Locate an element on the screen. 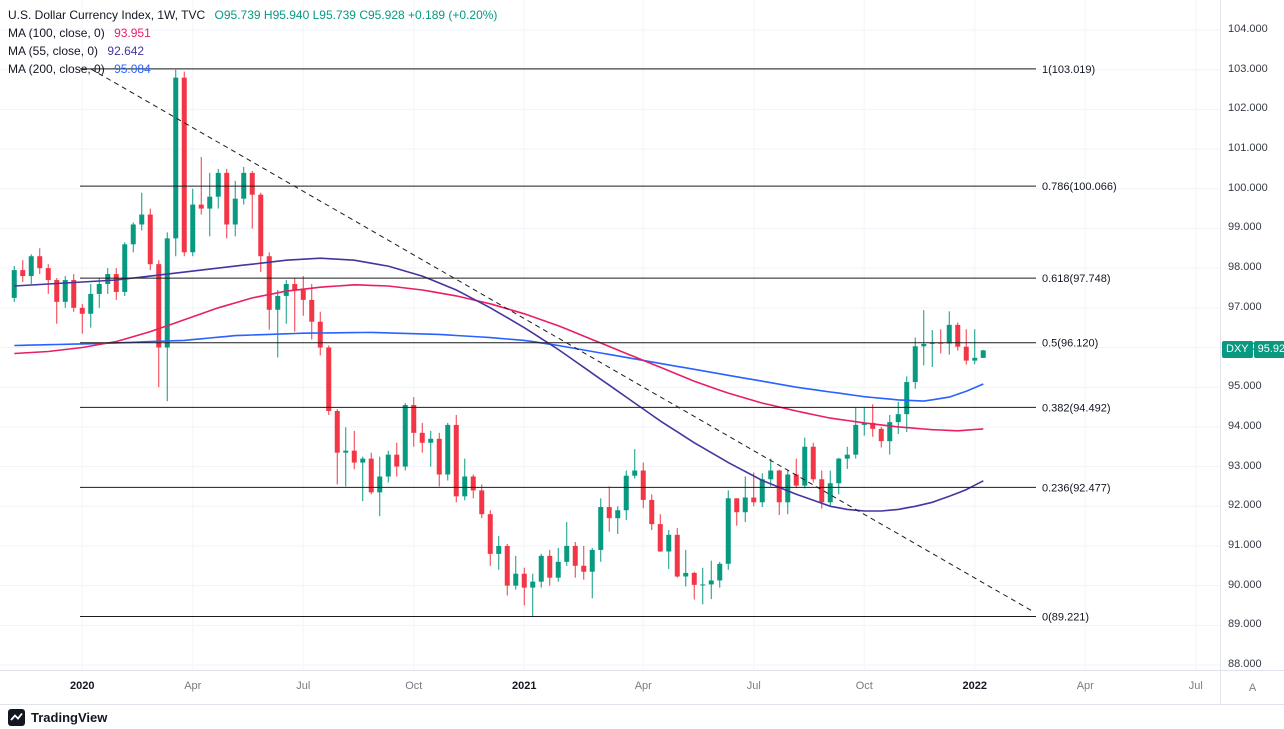 This screenshot has height=729, width=1284. indicator-value: 93.951 is located at coordinates (132, 33).